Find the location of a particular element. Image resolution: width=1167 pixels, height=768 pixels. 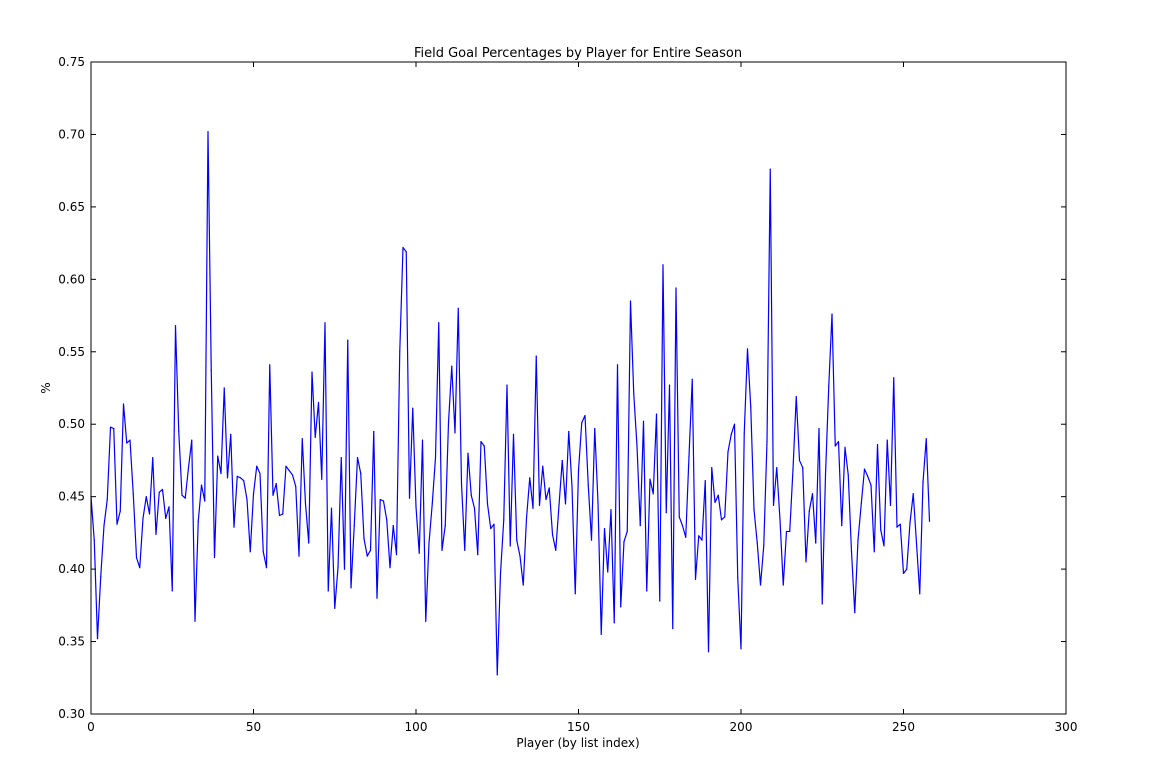

y-tick-label: 0.75 is located at coordinates (71, 62).